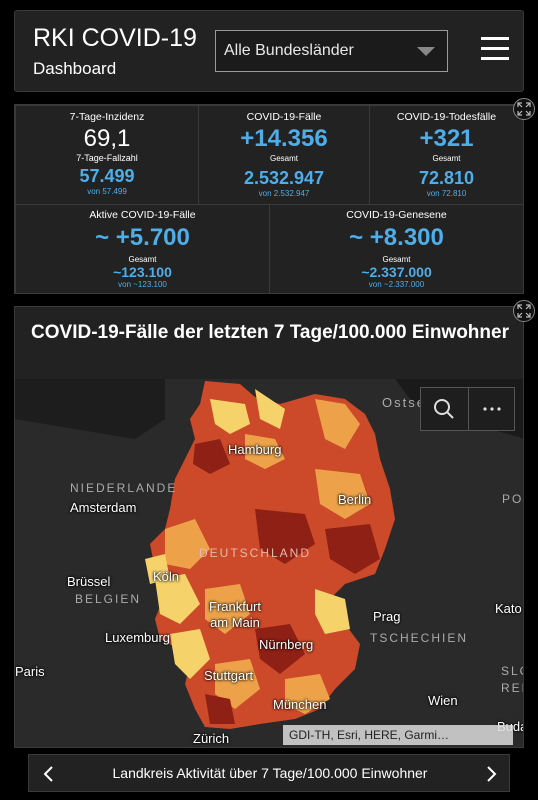  Describe the element at coordinates (446, 138) in the screenshot. I see `stat-value: +321` at that location.